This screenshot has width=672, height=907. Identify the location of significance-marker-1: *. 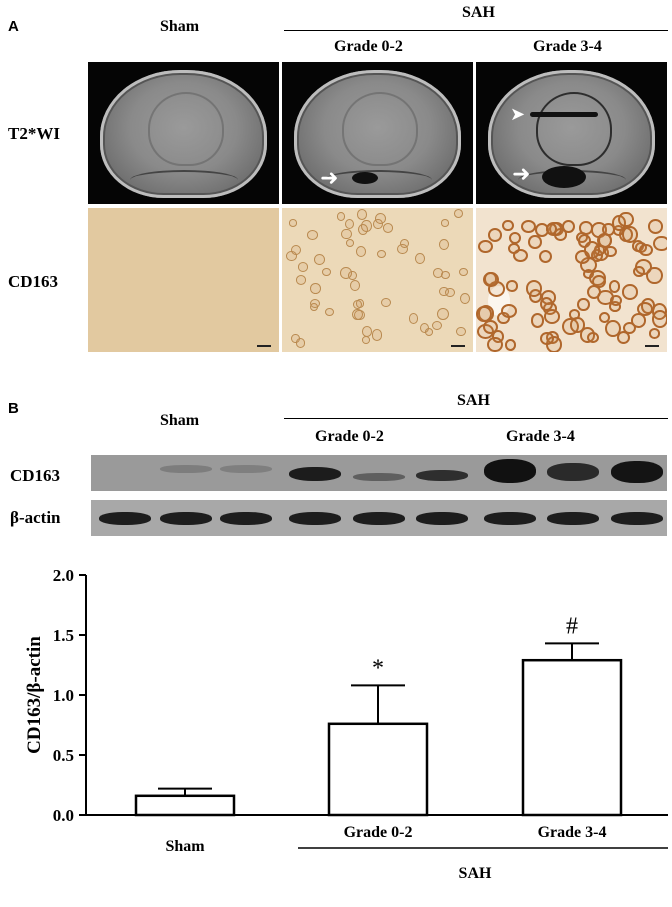
(378, 668).